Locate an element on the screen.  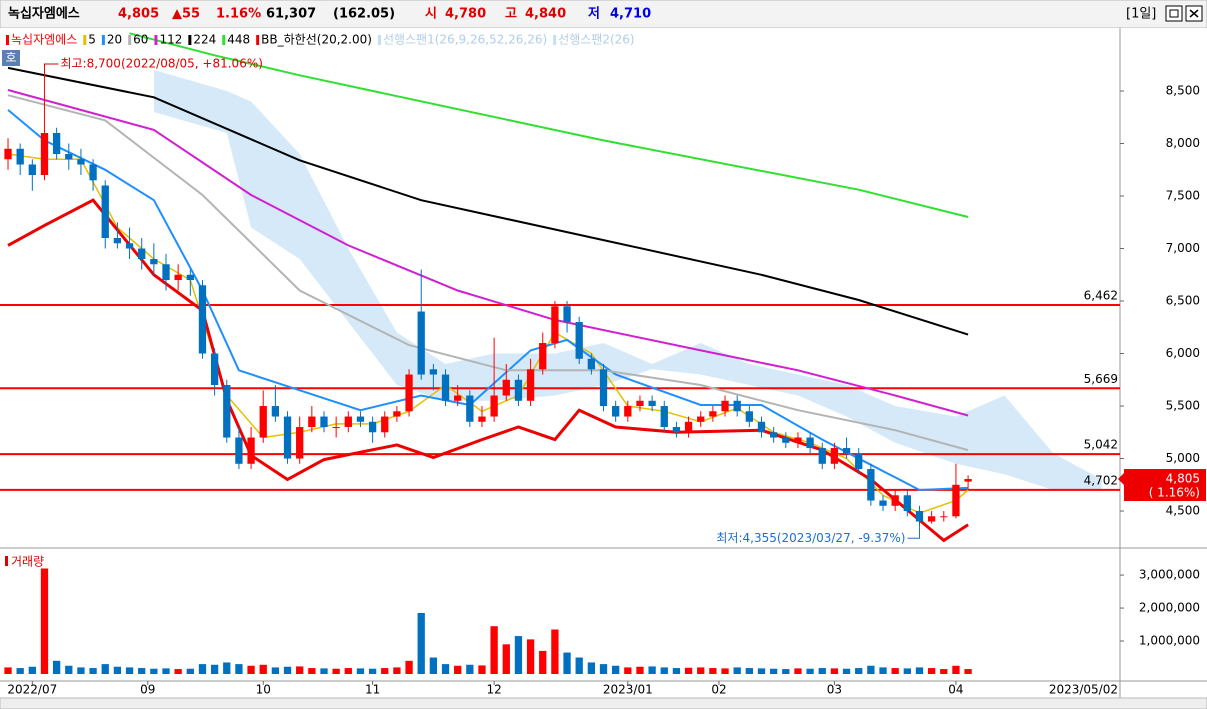
last-price-pct: ( 1.16%) is located at coordinates (1174, 493).